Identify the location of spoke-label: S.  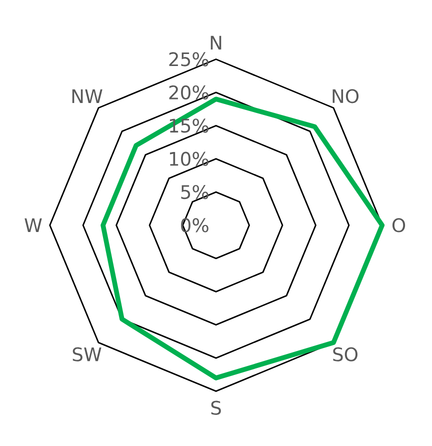
(216, 407).